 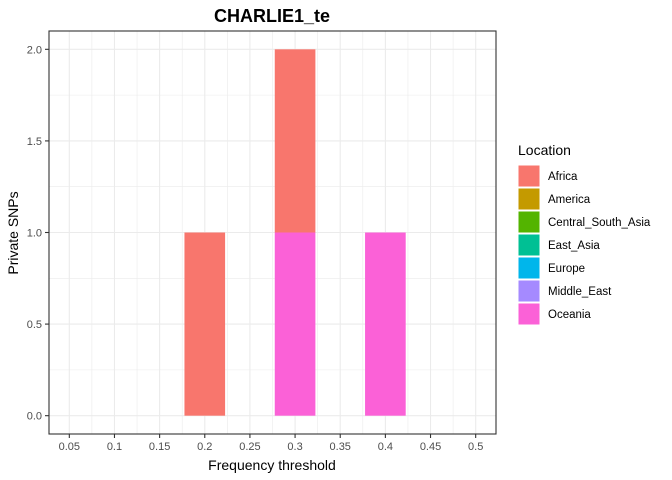 What do you see at coordinates (294, 447) in the screenshot?
I see `x-tick-label: 0.3` at bounding box center [294, 447].